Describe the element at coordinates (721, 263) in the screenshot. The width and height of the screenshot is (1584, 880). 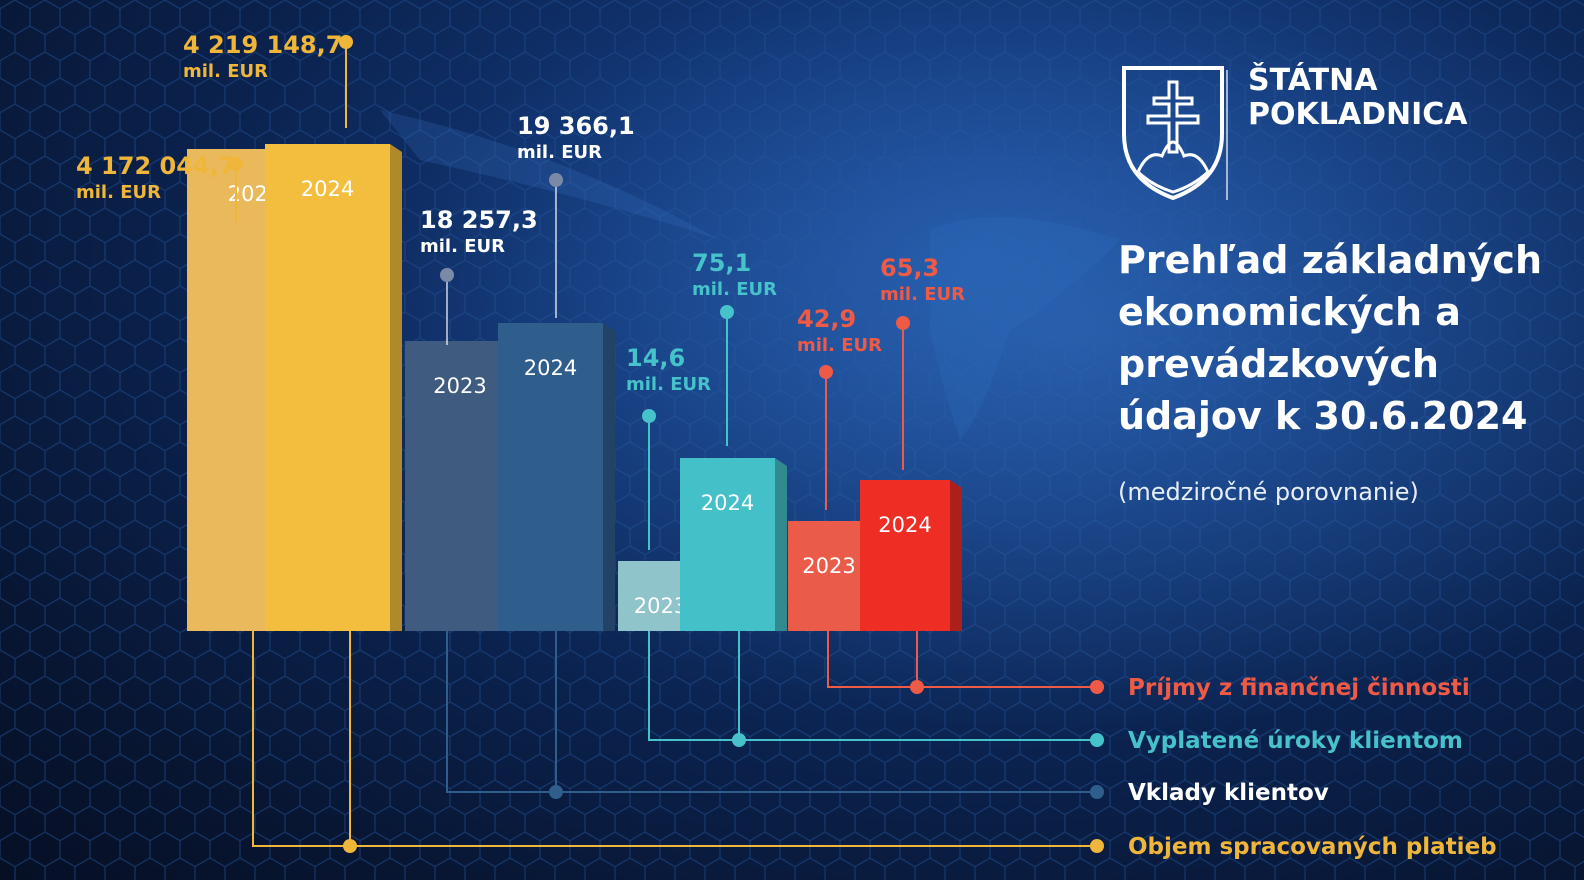
I see `value-label: 75,1` at that location.